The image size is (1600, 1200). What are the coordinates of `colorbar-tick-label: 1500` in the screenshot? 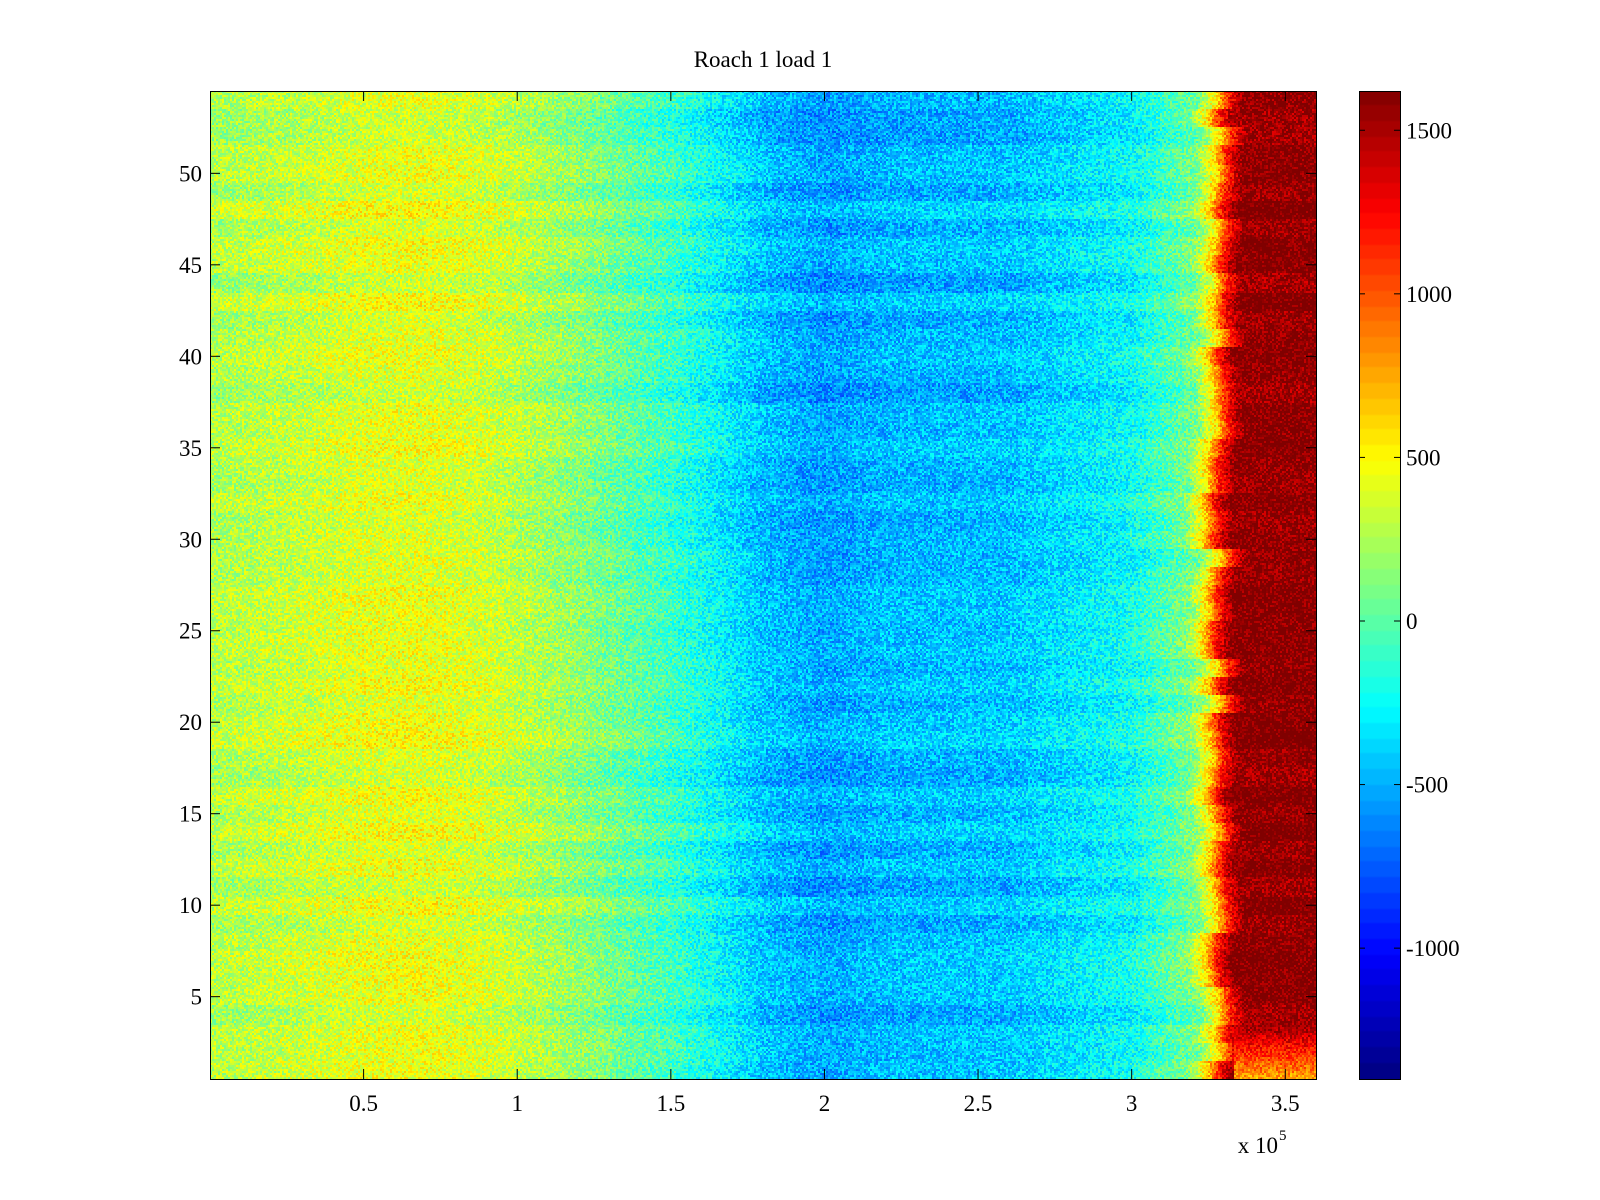 It's located at (1429, 130).